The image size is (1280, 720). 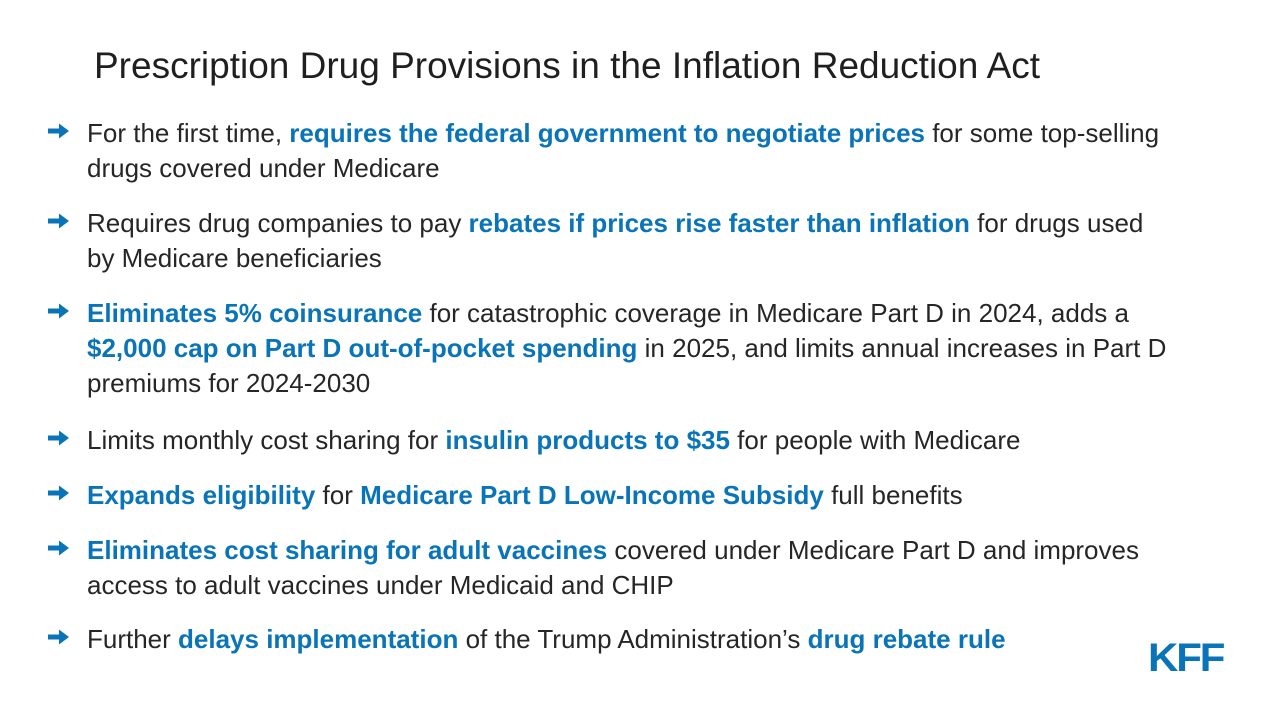 I want to click on highlighted-phrase: Expands eligibility, so click(x=201, y=495).